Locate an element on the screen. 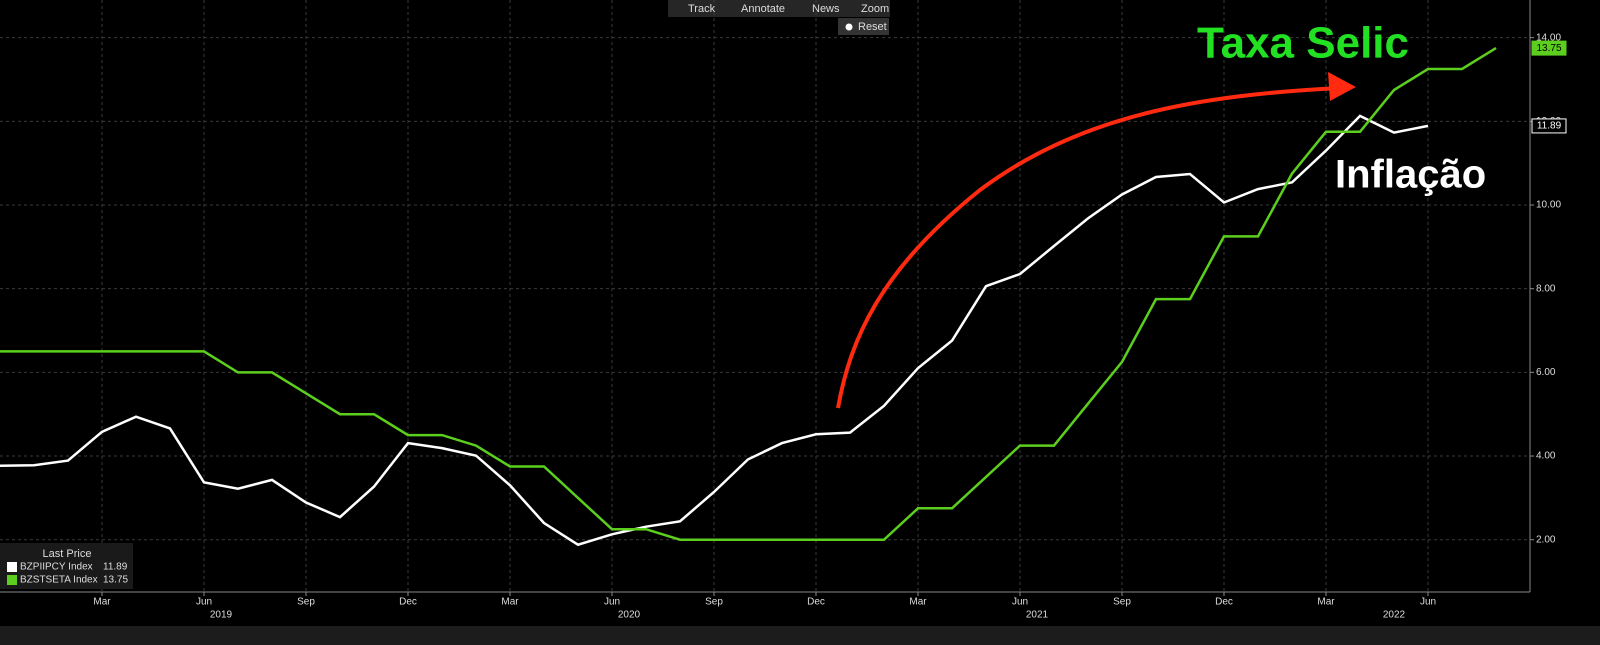  legend-label: BZSTSETA Index is located at coordinates (59, 580).